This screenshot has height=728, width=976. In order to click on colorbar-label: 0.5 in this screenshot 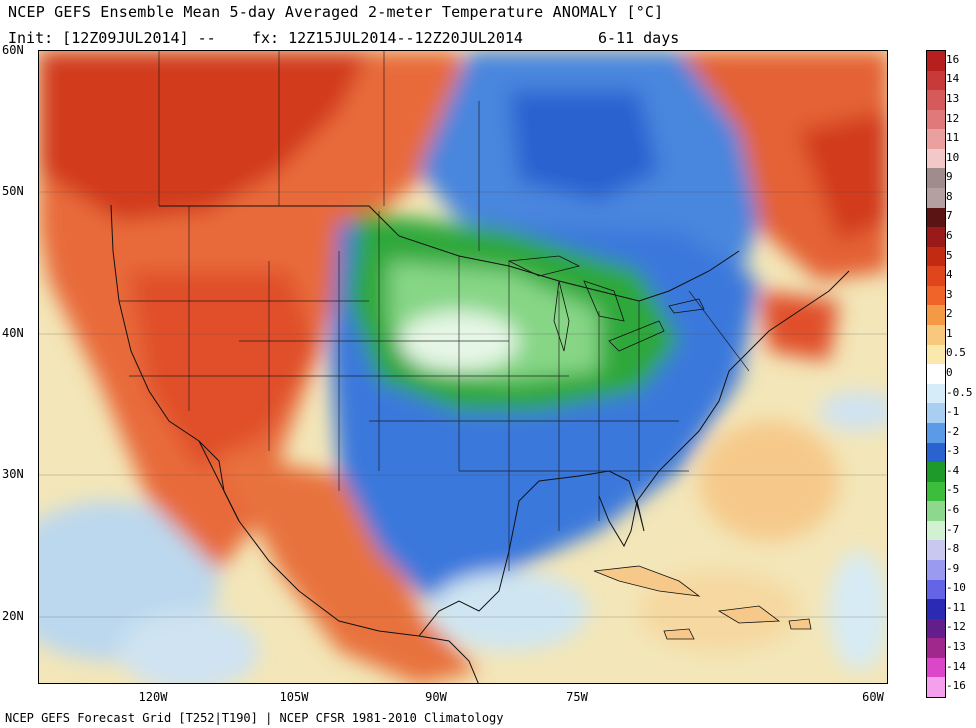, I will do `click(956, 353)`.